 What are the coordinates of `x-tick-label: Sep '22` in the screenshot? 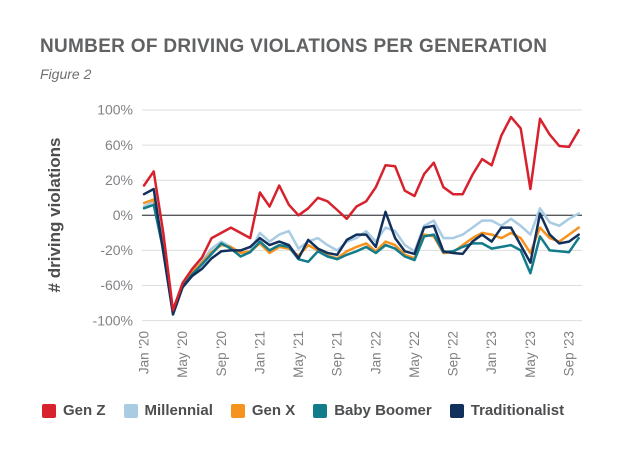 It's located at (453, 353).